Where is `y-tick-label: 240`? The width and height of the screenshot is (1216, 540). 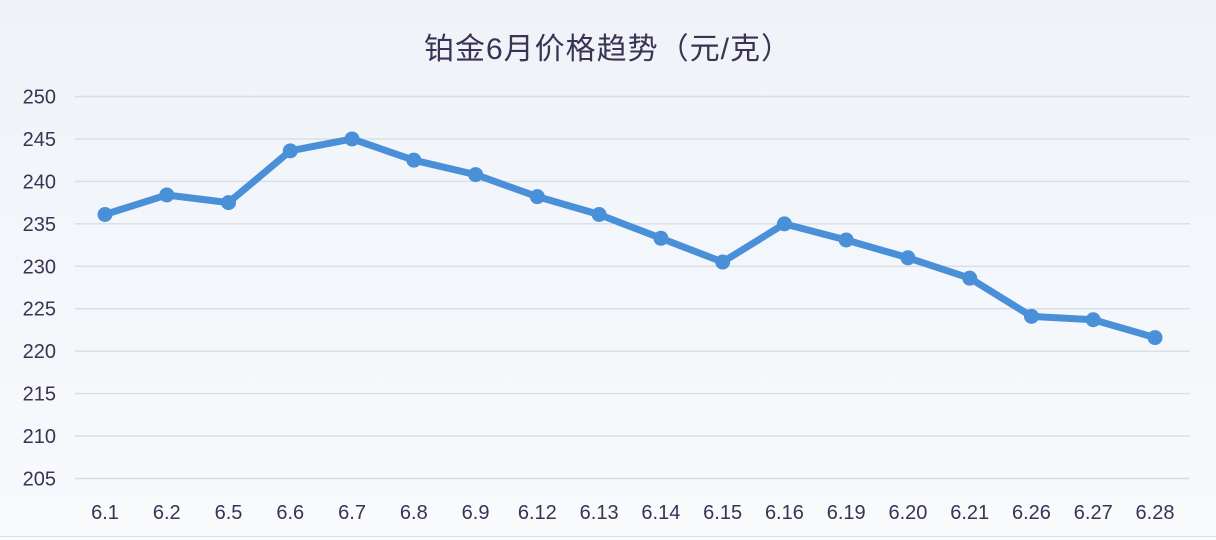 y-tick-label: 240 is located at coordinates (39, 182).